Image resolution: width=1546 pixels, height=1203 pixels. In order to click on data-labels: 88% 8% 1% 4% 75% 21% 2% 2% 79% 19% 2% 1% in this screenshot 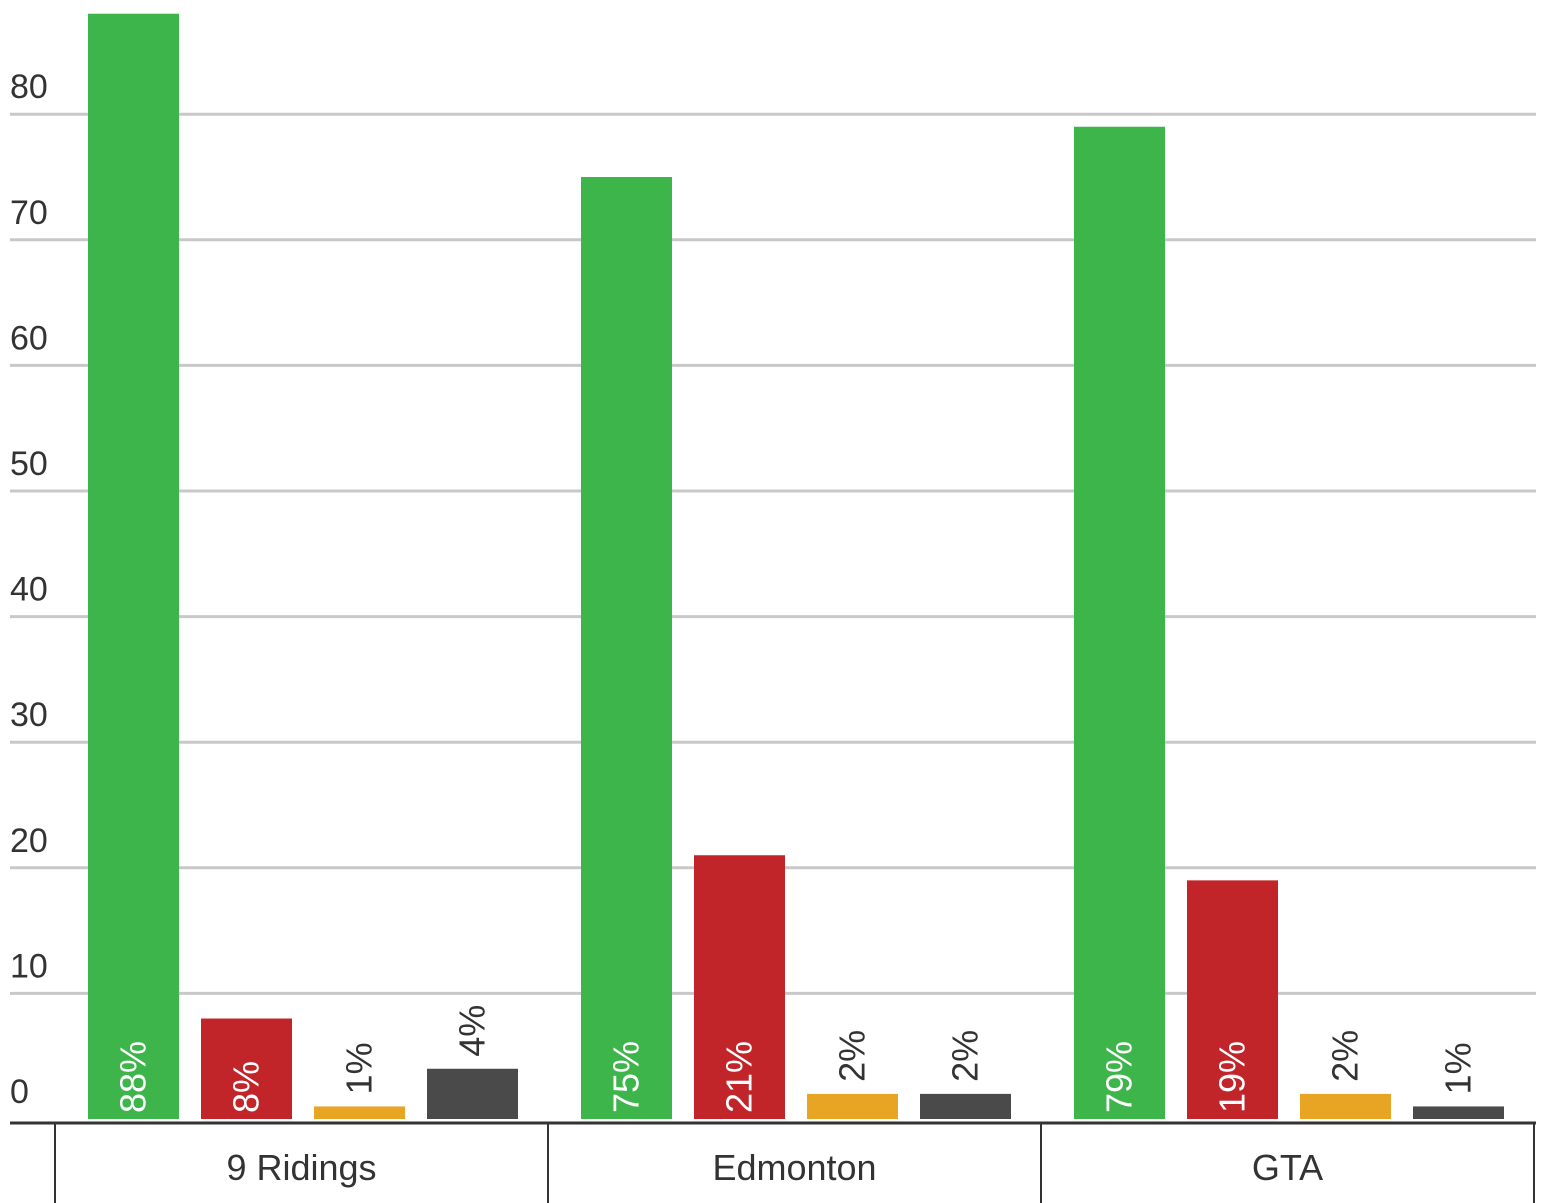, I will do `click(796, 1059)`.